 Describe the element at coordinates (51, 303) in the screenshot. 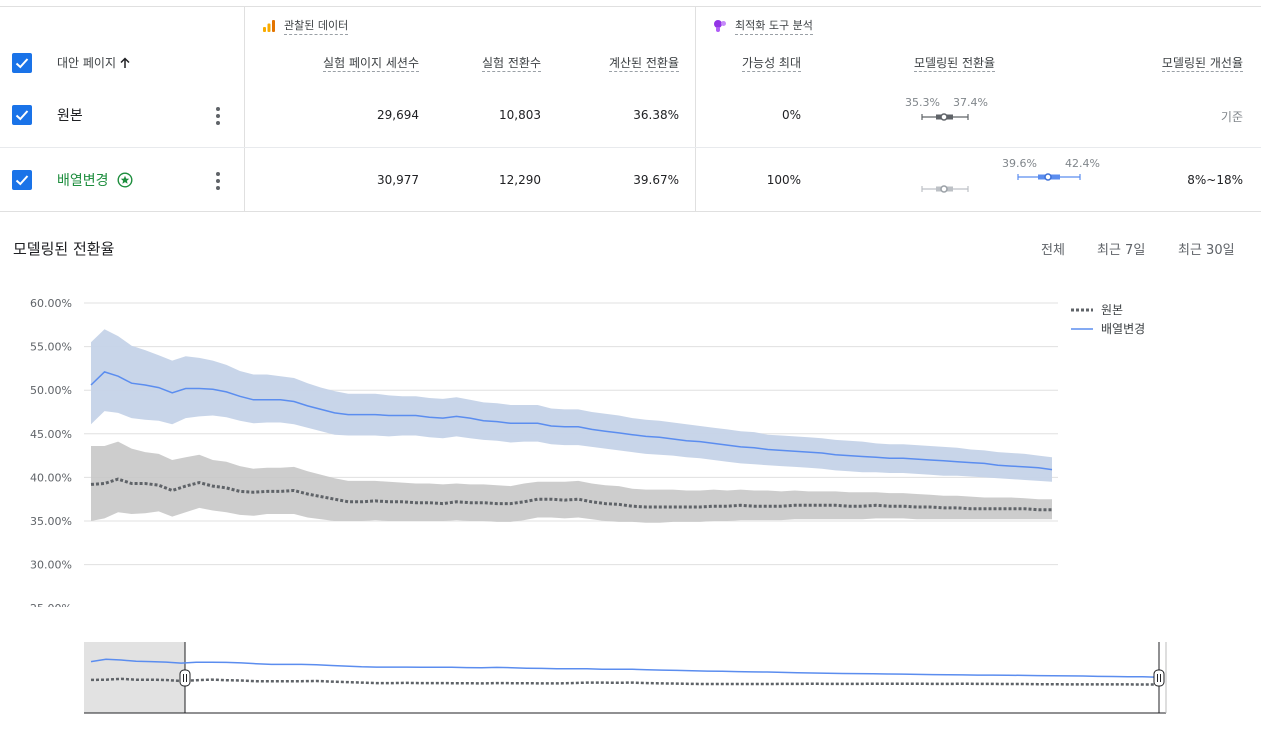

I see `y-tick-label: 60.00%` at that location.